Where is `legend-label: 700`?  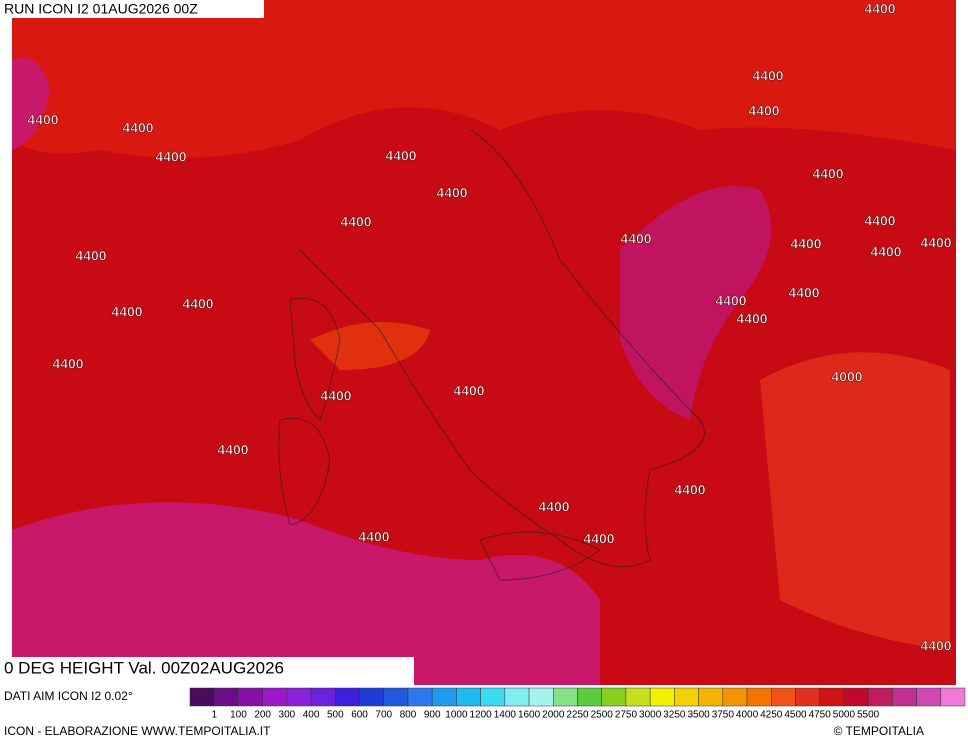 legend-label: 700 is located at coordinates (383, 715).